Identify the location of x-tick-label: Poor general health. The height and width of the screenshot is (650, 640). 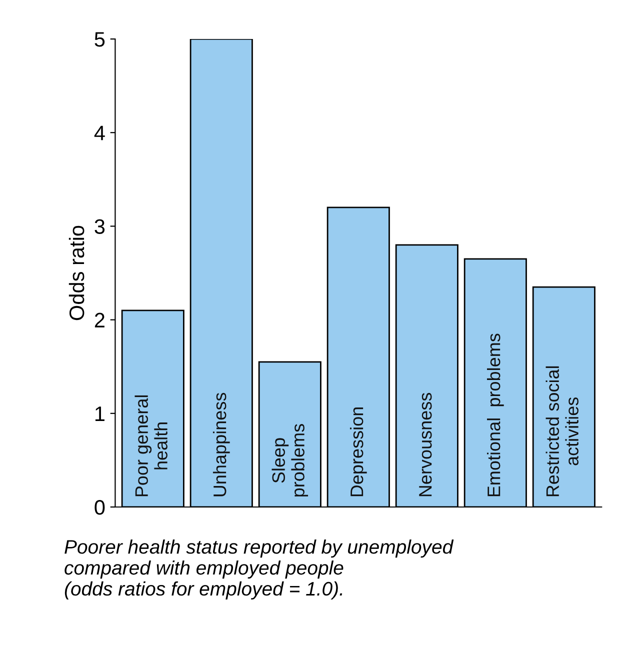
(151, 445).